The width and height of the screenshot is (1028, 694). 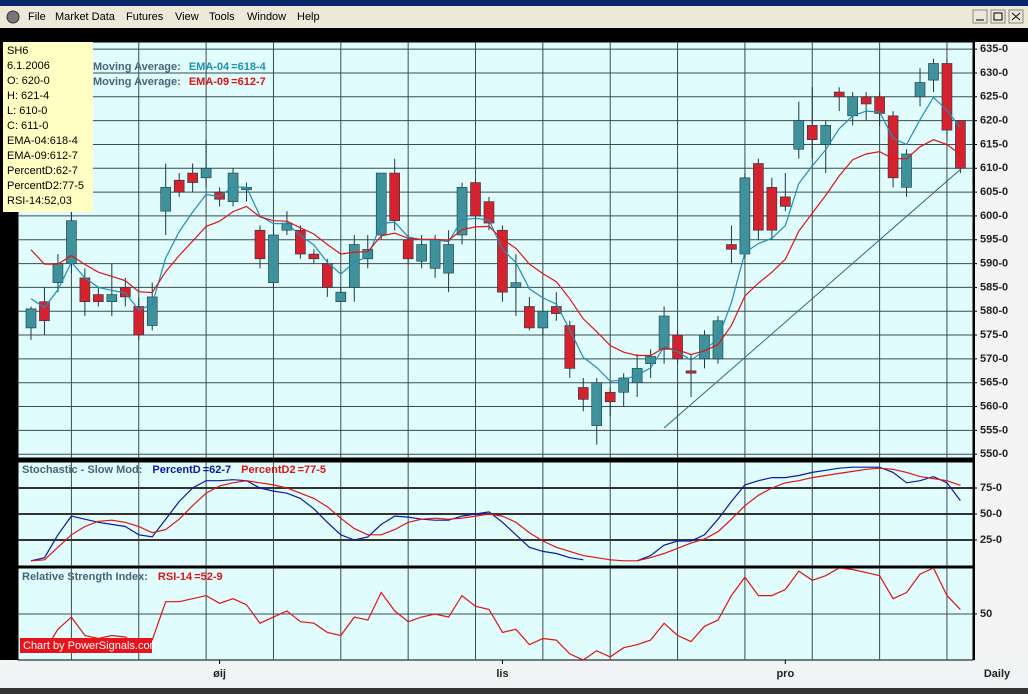 What do you see at coordinates (514, 35) in the screenshot?
I see `chart-frame` at bounding box center [514, 35].